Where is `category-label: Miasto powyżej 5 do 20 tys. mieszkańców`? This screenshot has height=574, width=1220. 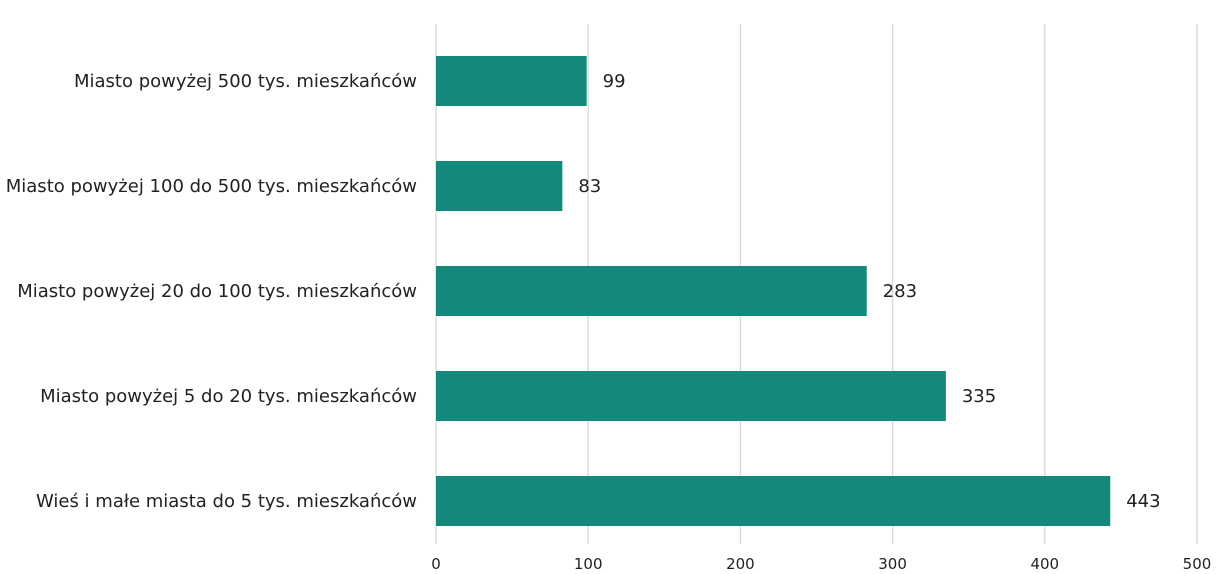 category-label: Miasto powyżej 5 do 20 tys. mieszkańców is located at coordinates (228, 396).